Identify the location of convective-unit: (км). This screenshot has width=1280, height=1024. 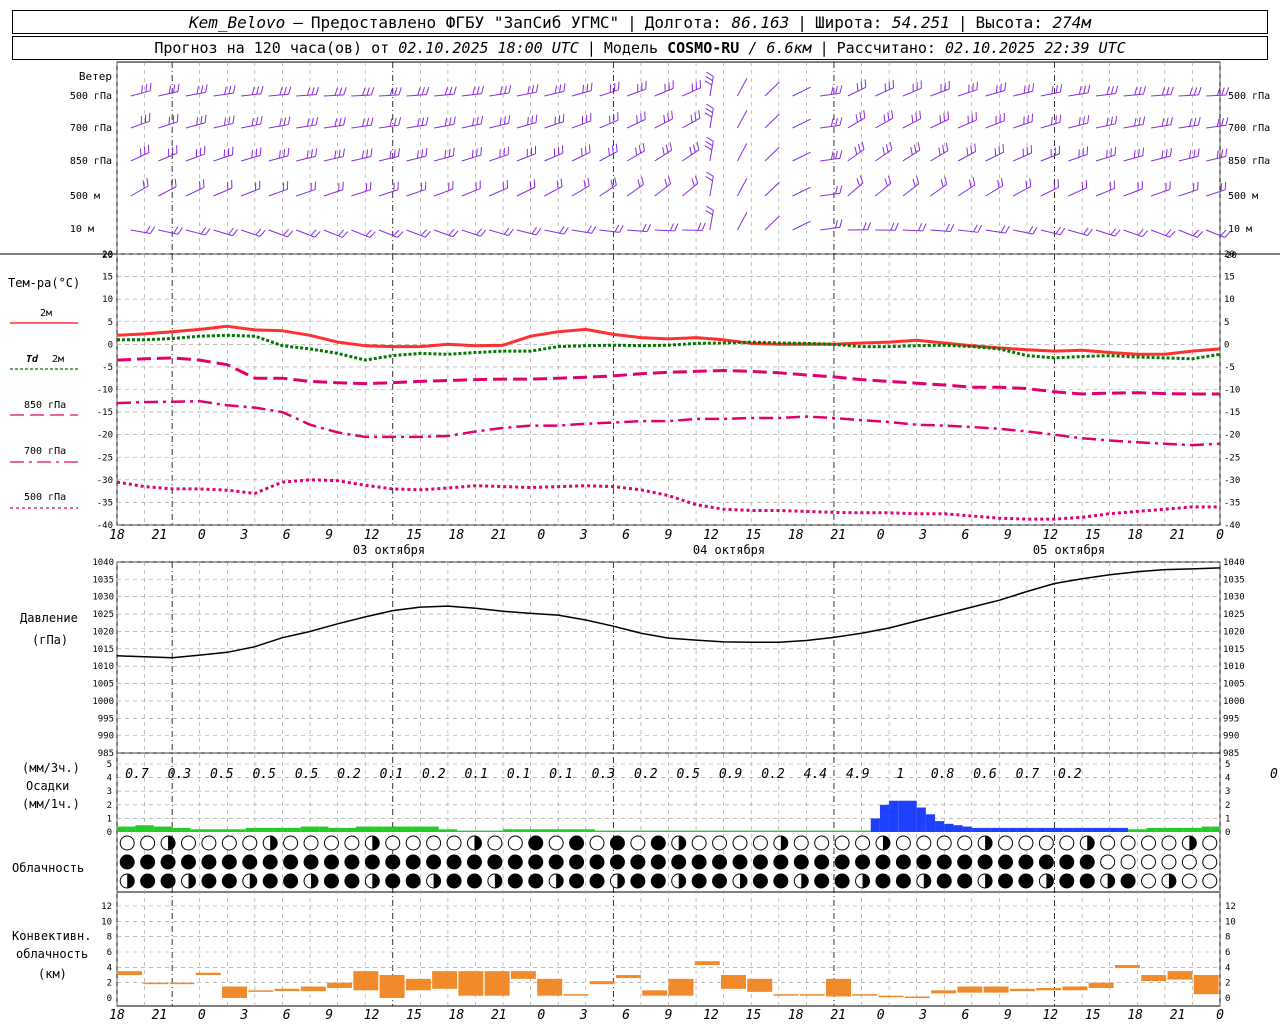
(52, 974).